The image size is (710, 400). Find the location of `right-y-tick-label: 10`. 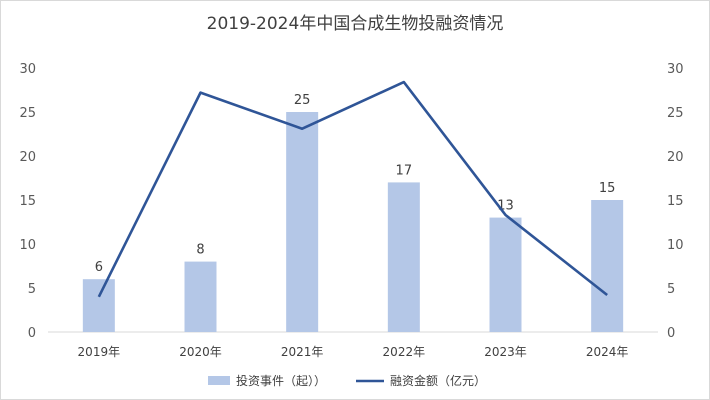

right-y-tick-label: 10 is located at coordinates (675, 245).